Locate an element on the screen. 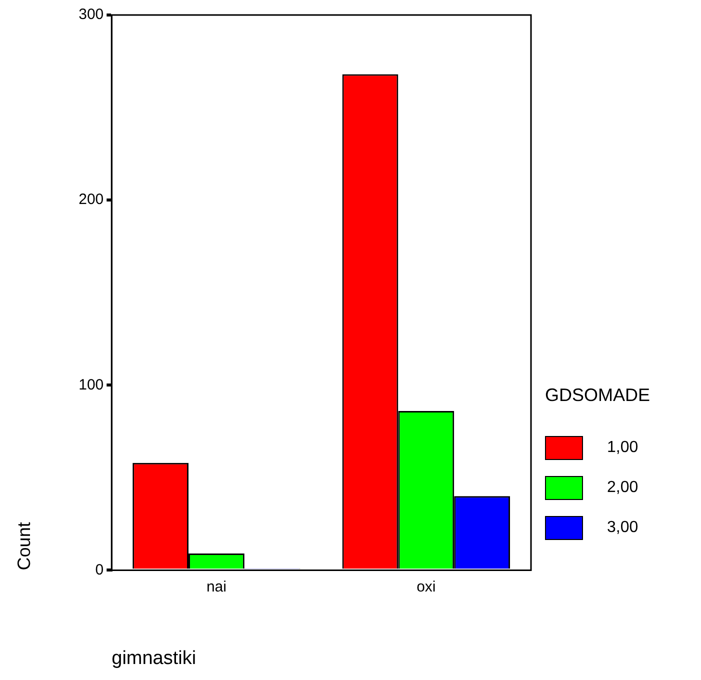 This screenshot has width=701, height=680. y-tick-label: 300 is located at coordinates (91, 15).